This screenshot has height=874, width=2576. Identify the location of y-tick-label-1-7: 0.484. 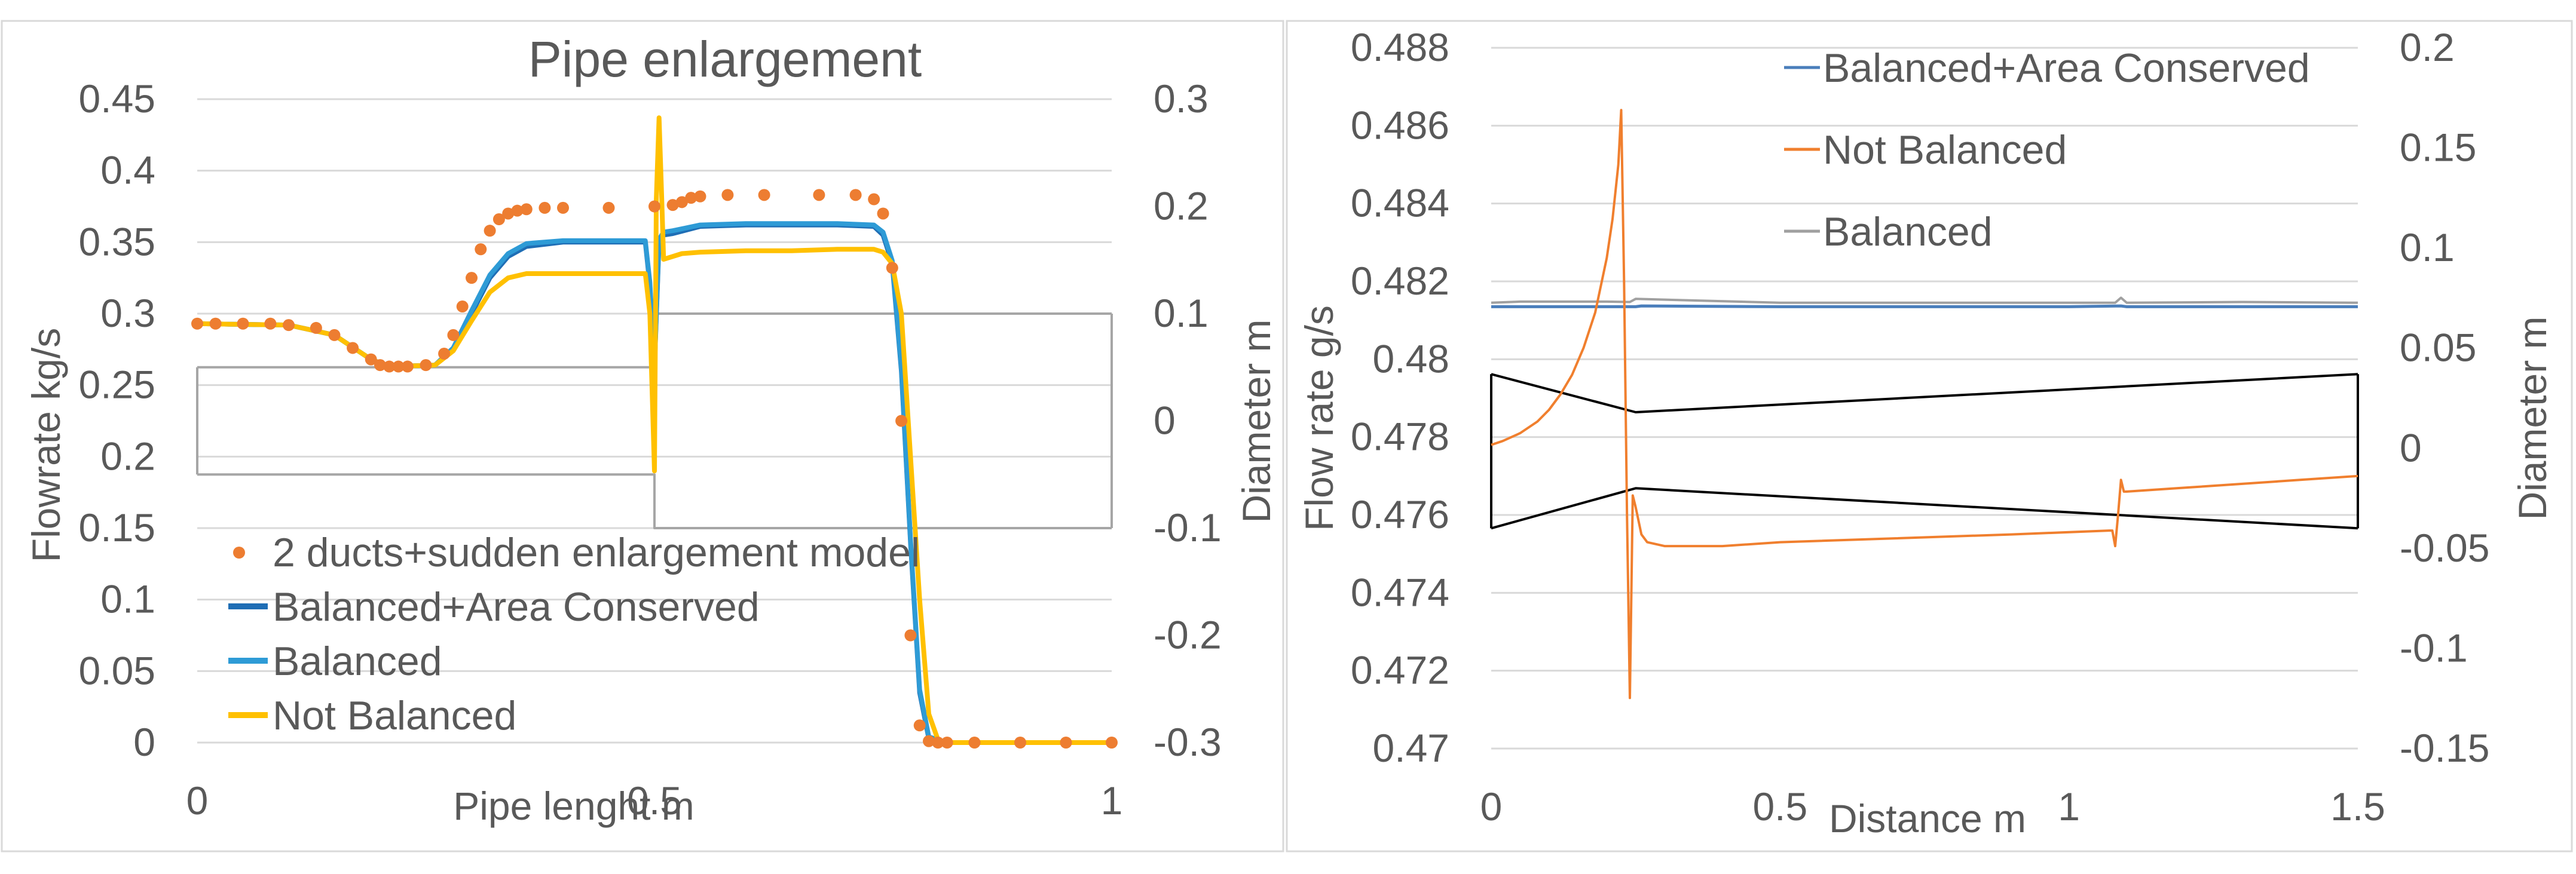
(1400, 203).